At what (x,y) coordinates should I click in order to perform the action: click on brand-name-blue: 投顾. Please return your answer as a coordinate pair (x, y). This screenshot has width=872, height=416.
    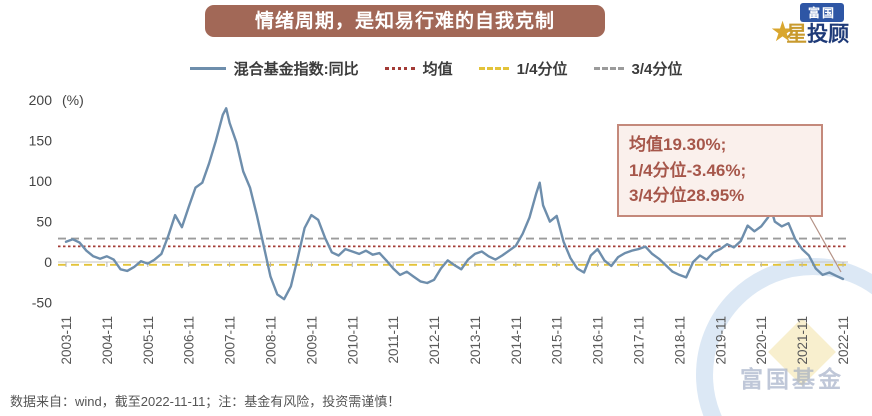
    Looking at the image, I should click on (828, 34).